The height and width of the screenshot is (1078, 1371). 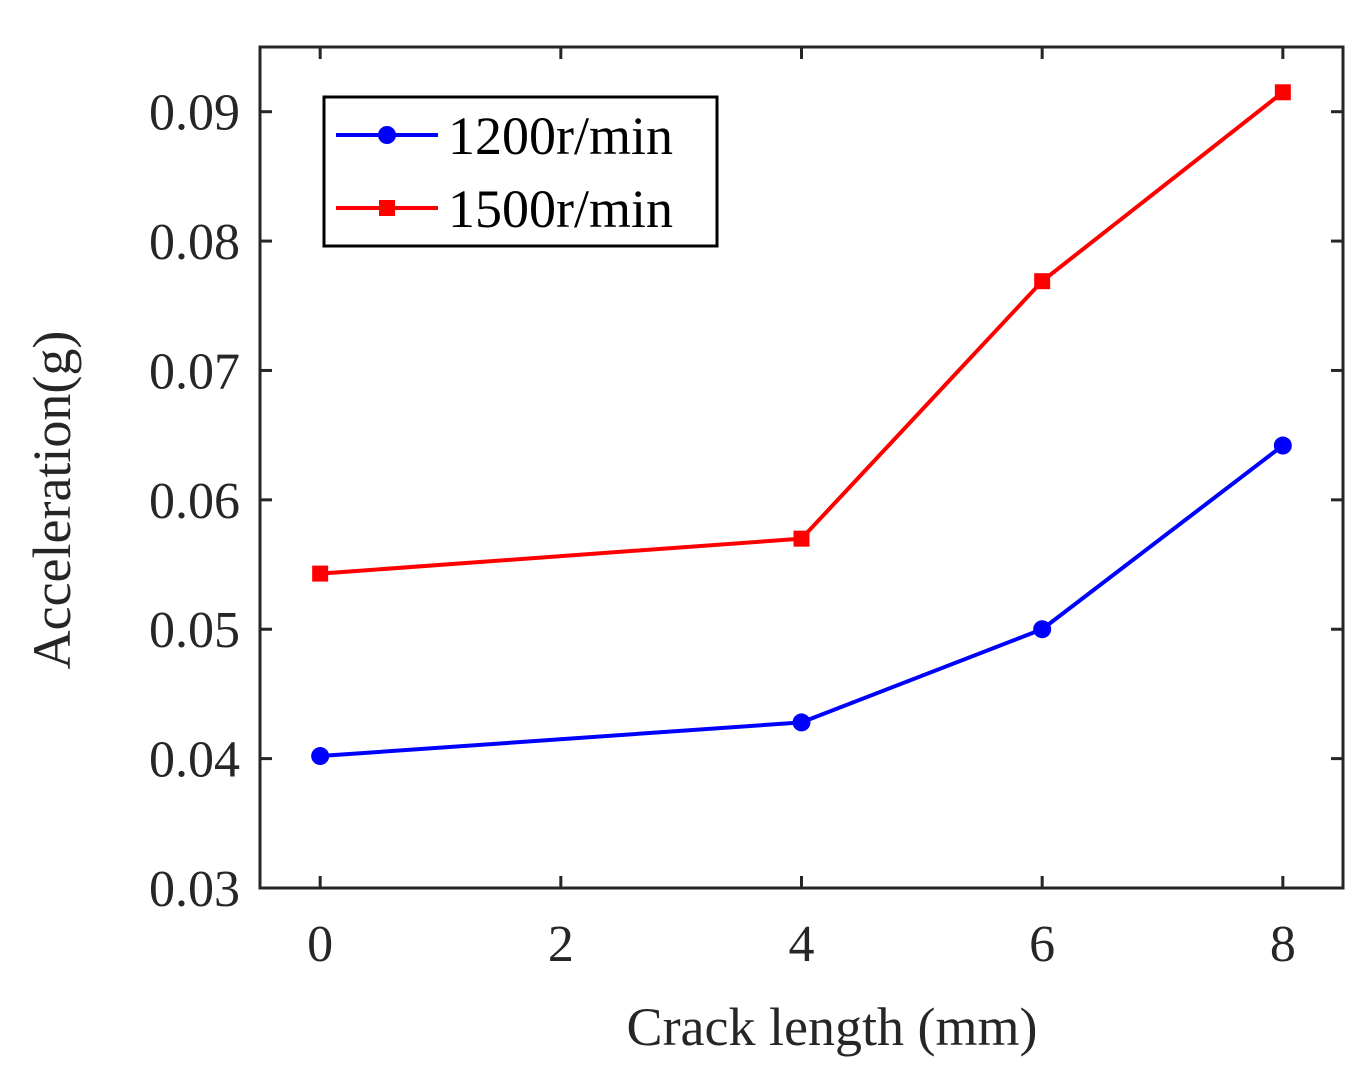 What do you see at coordinates (194, 371) in the screenshot?
I see `y-tick-label: 0.07` at bounding box center [194, 371].